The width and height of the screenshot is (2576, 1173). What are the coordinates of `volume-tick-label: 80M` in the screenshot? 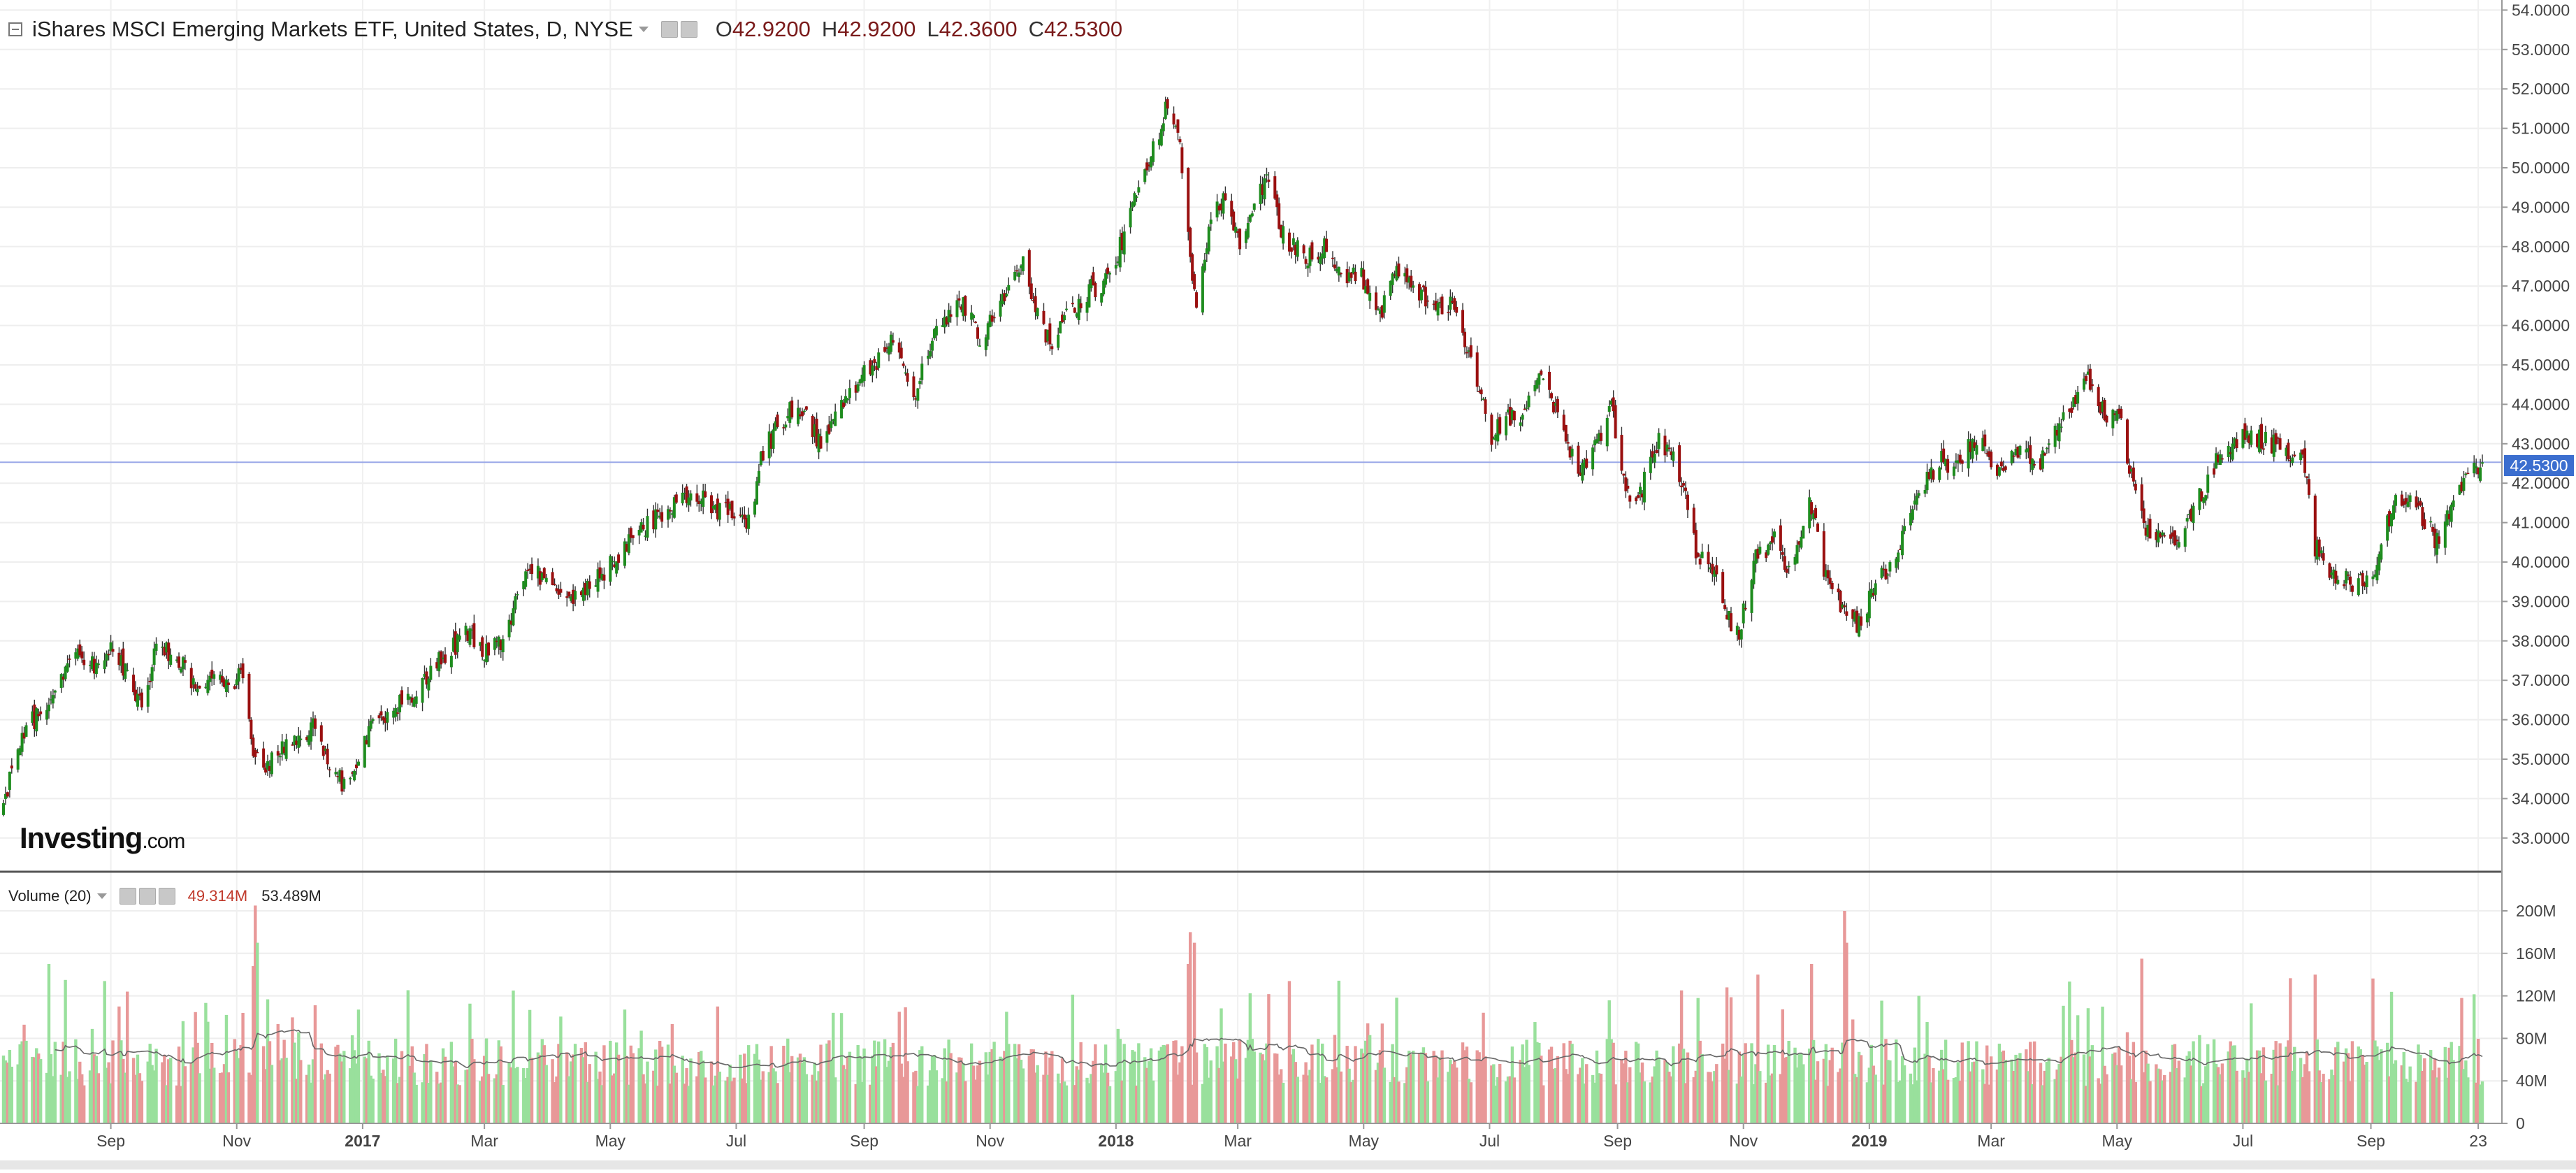 It's located at (2531, 1038).